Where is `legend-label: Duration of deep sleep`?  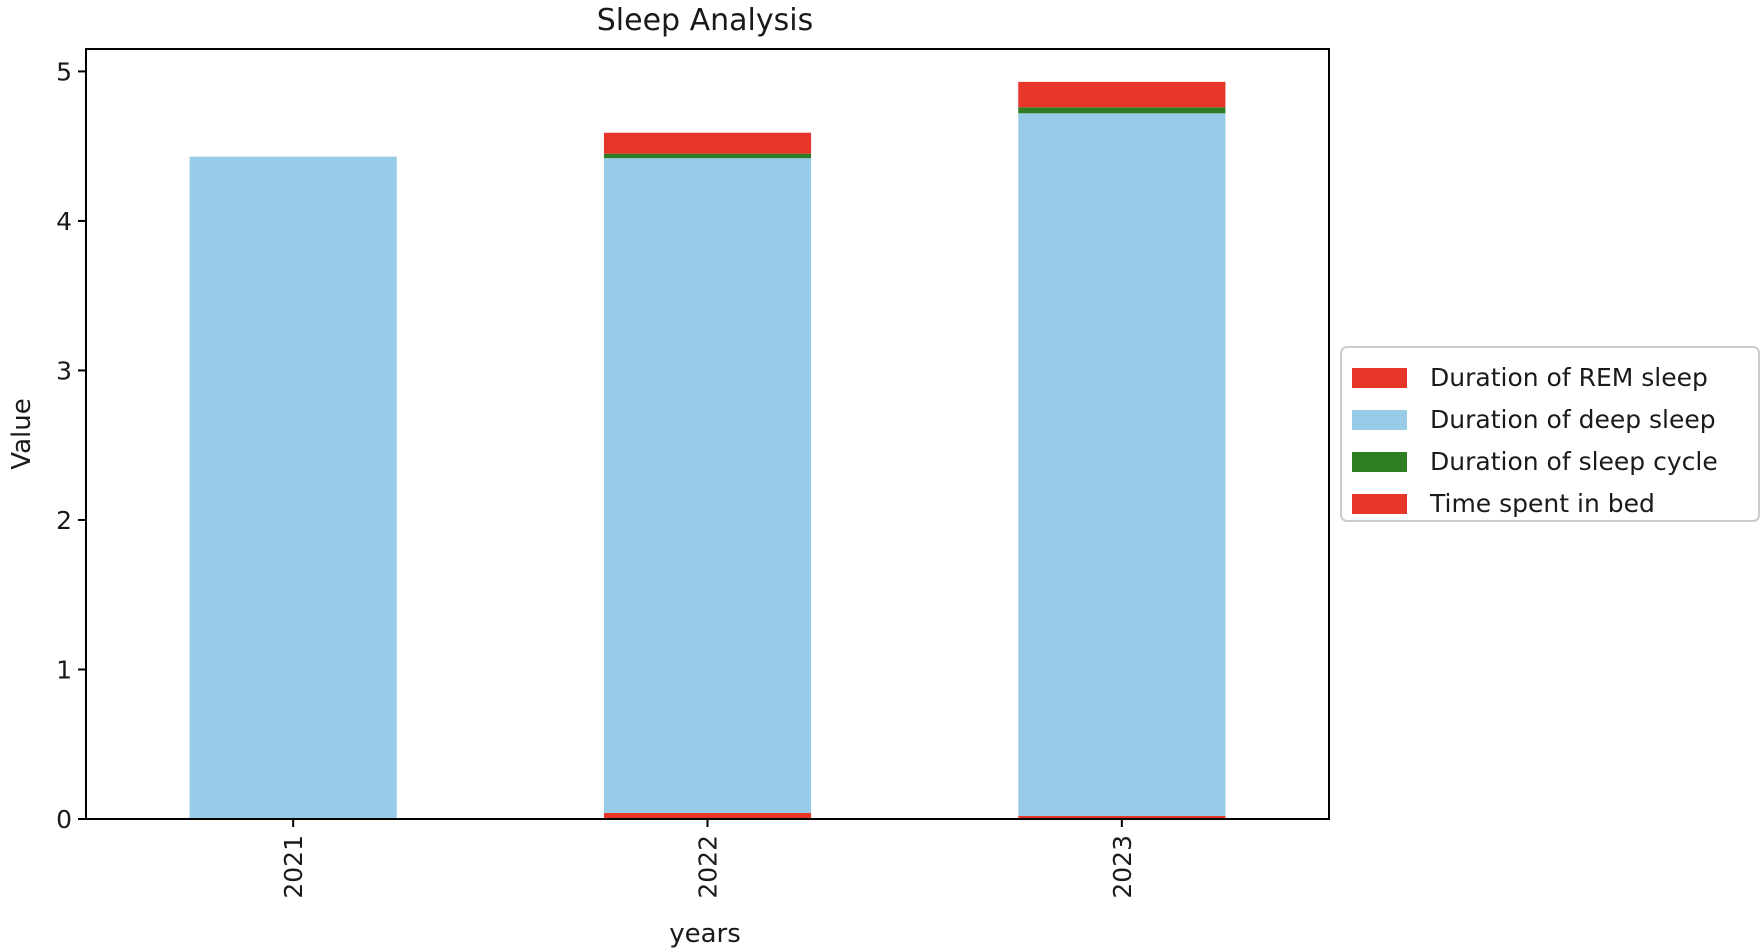 legend-label: Duration of deep sleep is located at coordinates (1573, 419).